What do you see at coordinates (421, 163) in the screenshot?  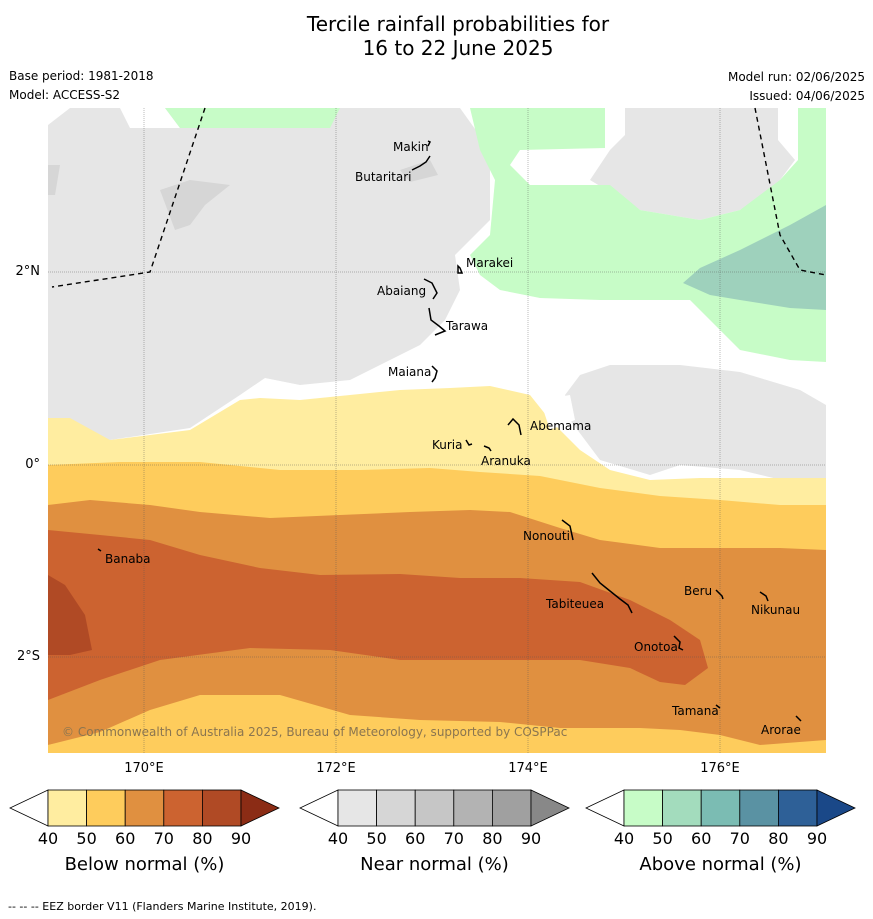 I see `island-butaritari` at bounding box center [421, 163].